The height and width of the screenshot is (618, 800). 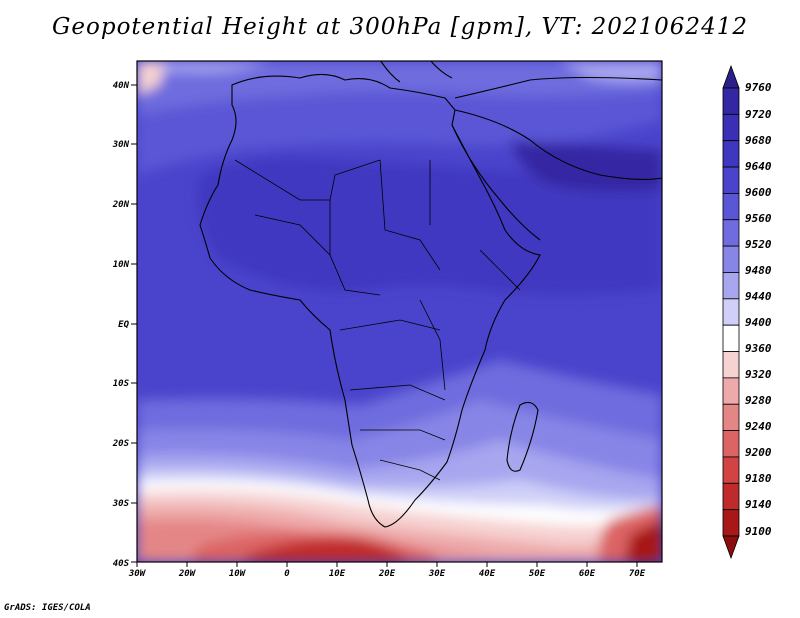 I want to click on colorbar-label: 9280, so click(x=758, y=400).